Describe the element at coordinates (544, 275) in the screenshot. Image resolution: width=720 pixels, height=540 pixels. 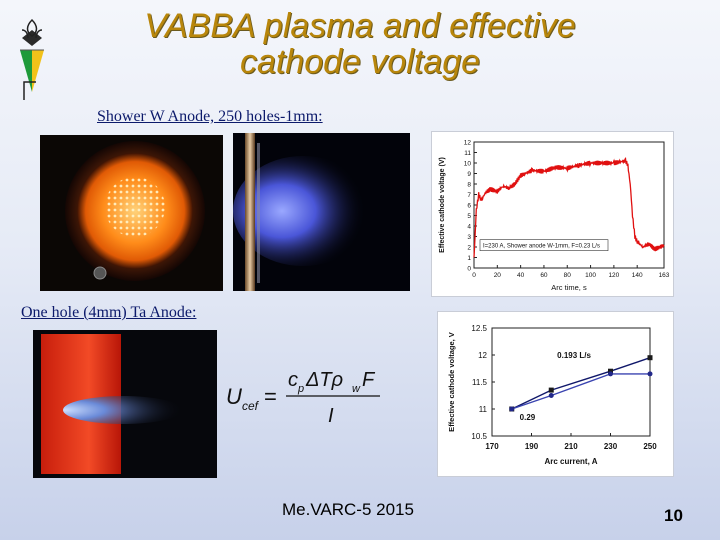
I see `x-tick-label: 60` at that location.